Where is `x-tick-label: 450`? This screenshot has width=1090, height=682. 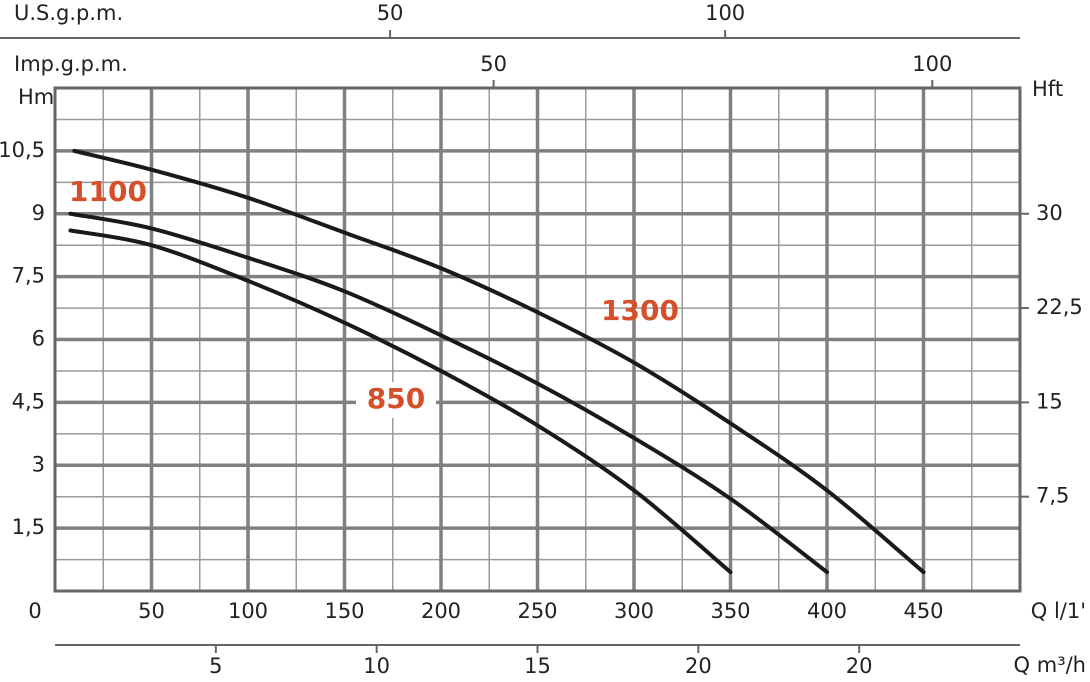 x-tick-label: 450 is located at coordinates (923, 611).